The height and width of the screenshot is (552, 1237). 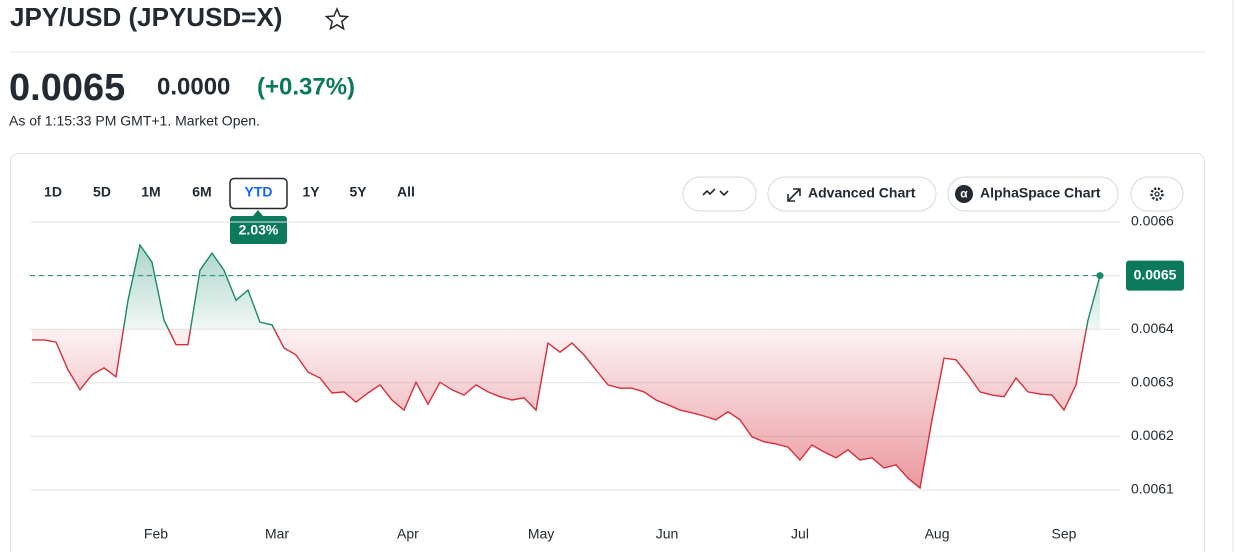 What do you see at coordinates (193, 86) in the screenshot?
I see `price-change: 0.0000` at bounding box center [193, 86].